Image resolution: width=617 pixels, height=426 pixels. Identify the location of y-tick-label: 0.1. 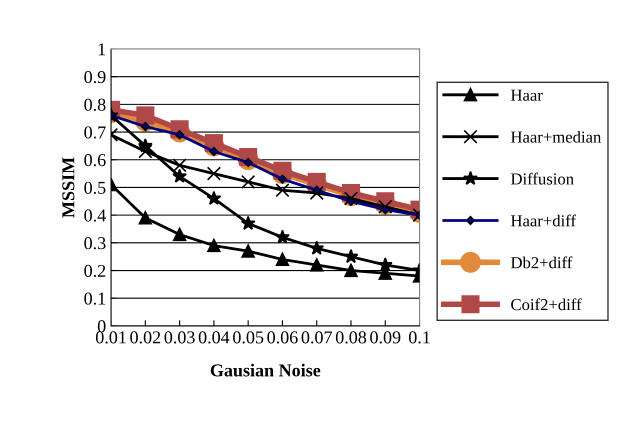
(95, 298).